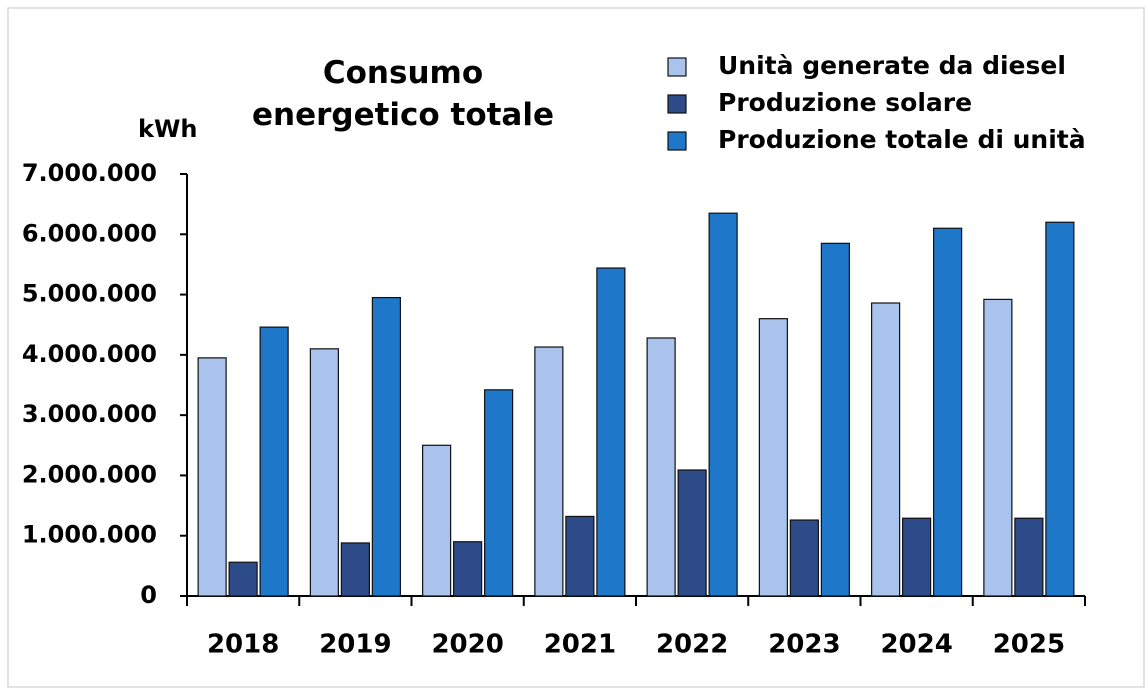 The image size is (1147, 691). I want to click on x-tick-label: 2021, so click(580, 645).